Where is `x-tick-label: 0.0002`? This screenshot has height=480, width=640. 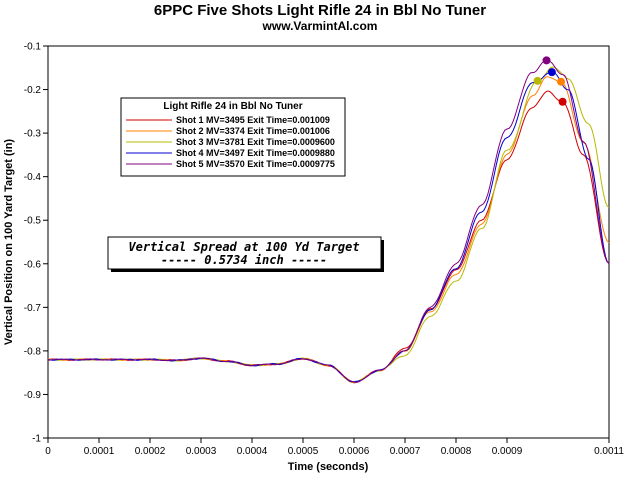 x-tick-label: 0.0002 is located at coordinates (150, 451).